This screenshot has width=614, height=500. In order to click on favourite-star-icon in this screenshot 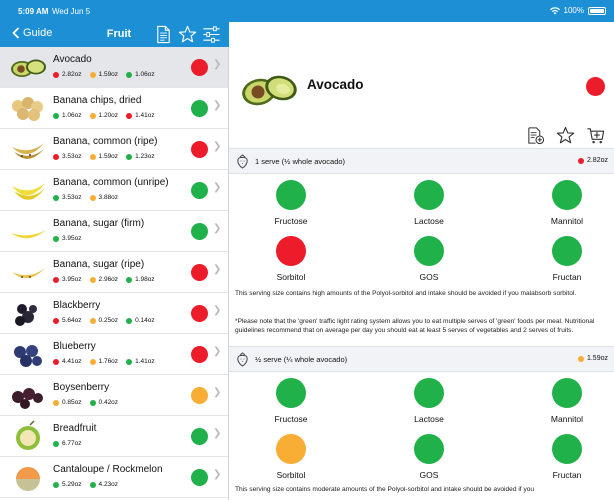, I will do `click(565, 135)`.